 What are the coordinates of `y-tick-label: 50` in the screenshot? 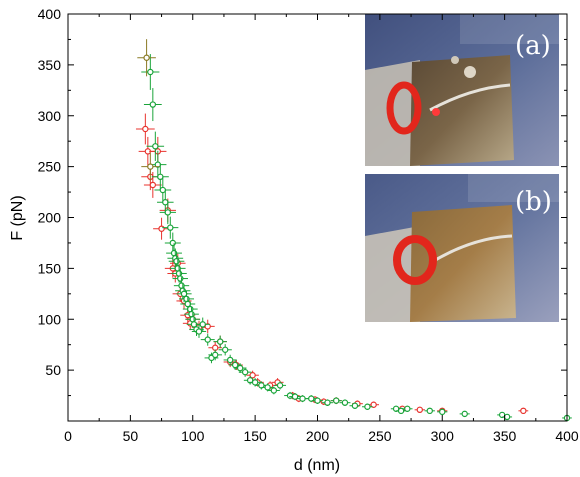 It's located at (53, 370).